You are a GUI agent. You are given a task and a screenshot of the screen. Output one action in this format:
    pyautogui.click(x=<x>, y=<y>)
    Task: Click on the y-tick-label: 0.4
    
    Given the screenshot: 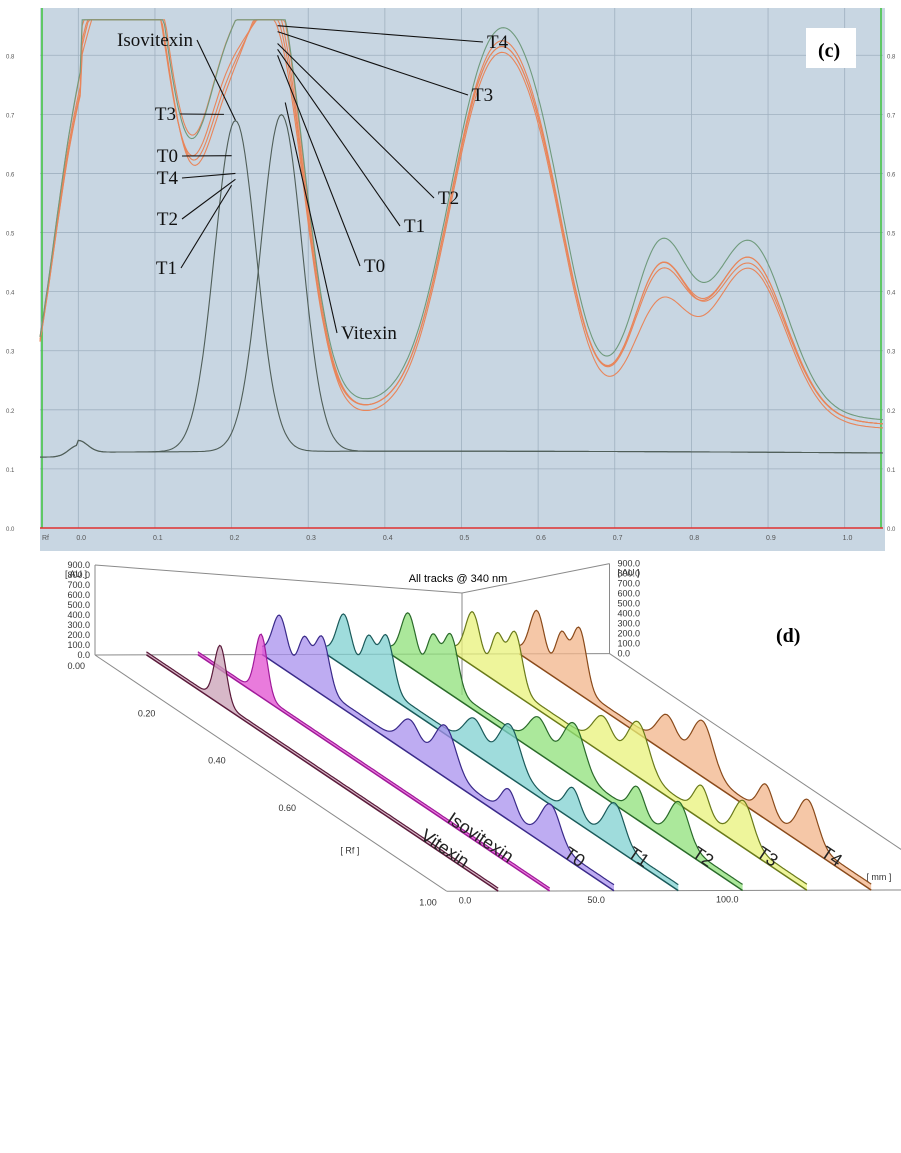 What is the action you would take?
    pyautogui.click(x=10, y=294)
    